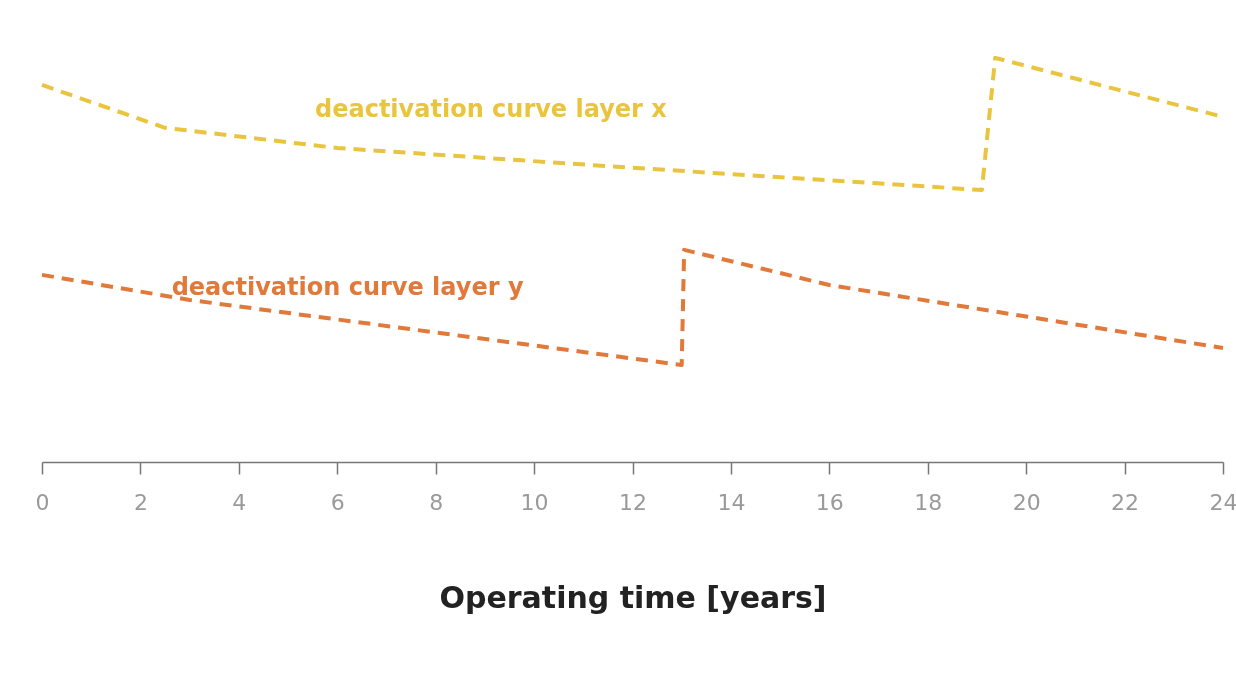 The height and width of the screenshot is (692, 1236). I want to click on x-tick-label: 14, so click(731, 502).